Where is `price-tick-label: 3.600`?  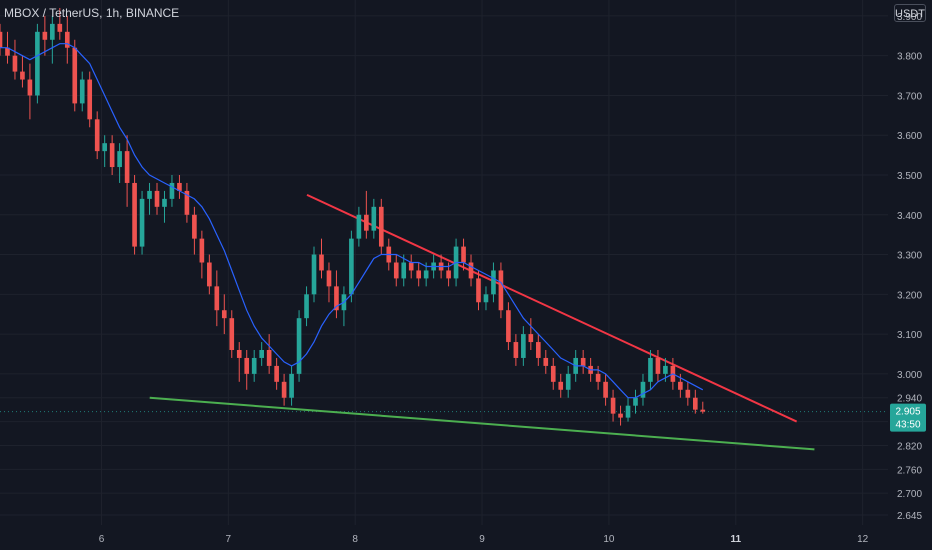
price-tick-label: 3.600 is located at coordinates (909, 136).